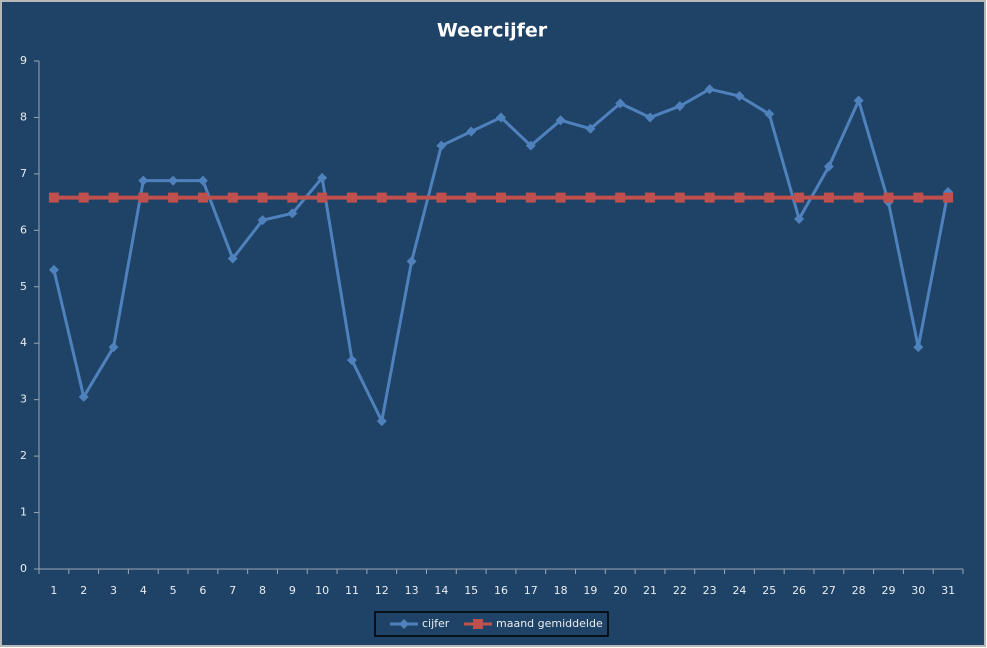  What do you see at coordinates (412, 590) in the screenshot?
I see `x-tick-label: 13` at bounding box center [412, 590].